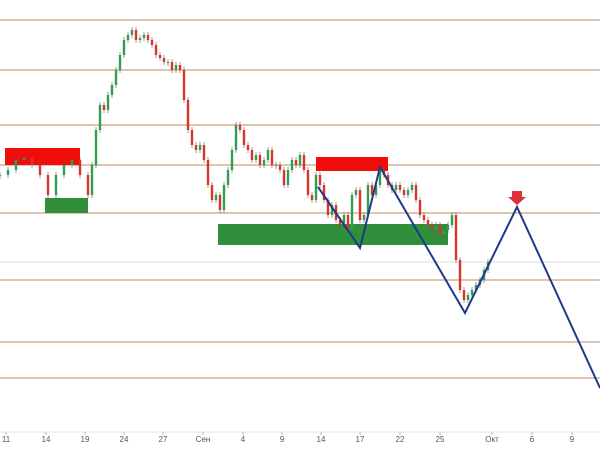 This screenshot has width=600, height=450. I want to click on x-tick-label: 25, so click(440, 439).